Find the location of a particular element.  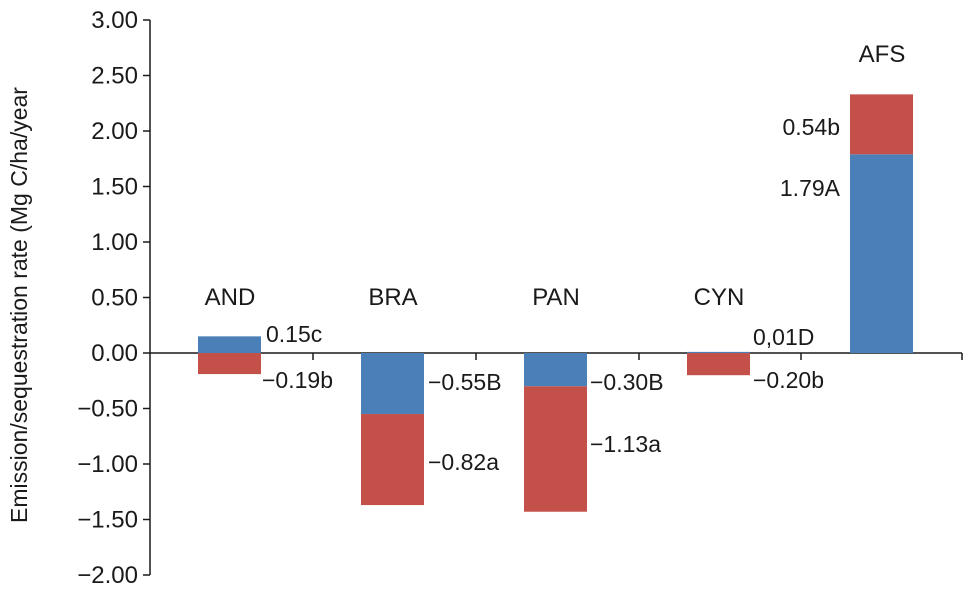

y-tick-label: 3.00 is located at coordinates (114, 20).